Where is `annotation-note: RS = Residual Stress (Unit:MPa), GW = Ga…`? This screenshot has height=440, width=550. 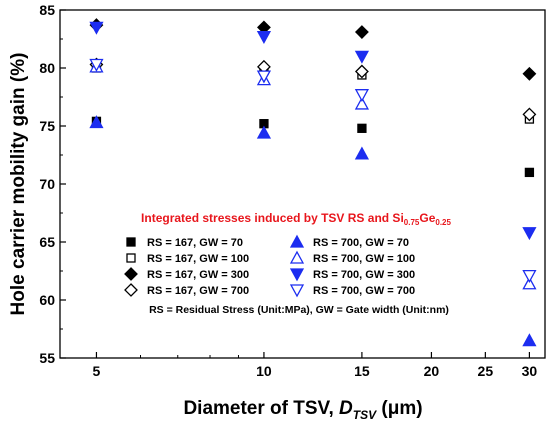 annotation-note: RS = Residual Stress (Unit:MPa), GW = Ga… is located at coordinates (299, 310).